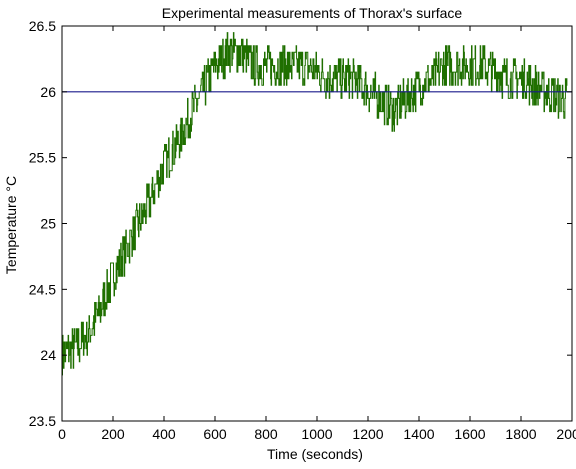 The image size is (576, 469). I want to click on x-tick-label: 1000, so click(316, 434).